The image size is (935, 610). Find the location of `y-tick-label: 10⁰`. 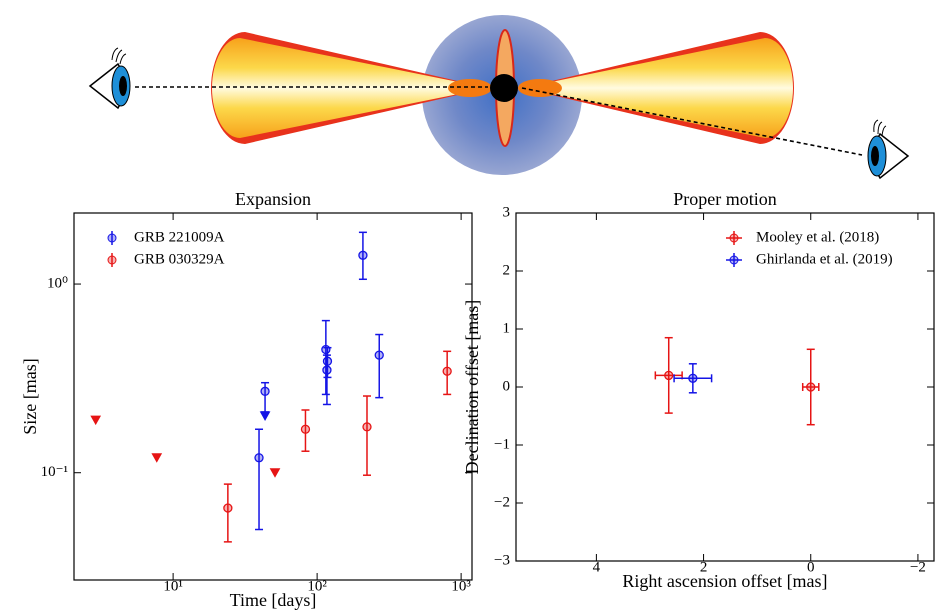

y-tick-label: 10⁰ is located at coordinates (57, 283).